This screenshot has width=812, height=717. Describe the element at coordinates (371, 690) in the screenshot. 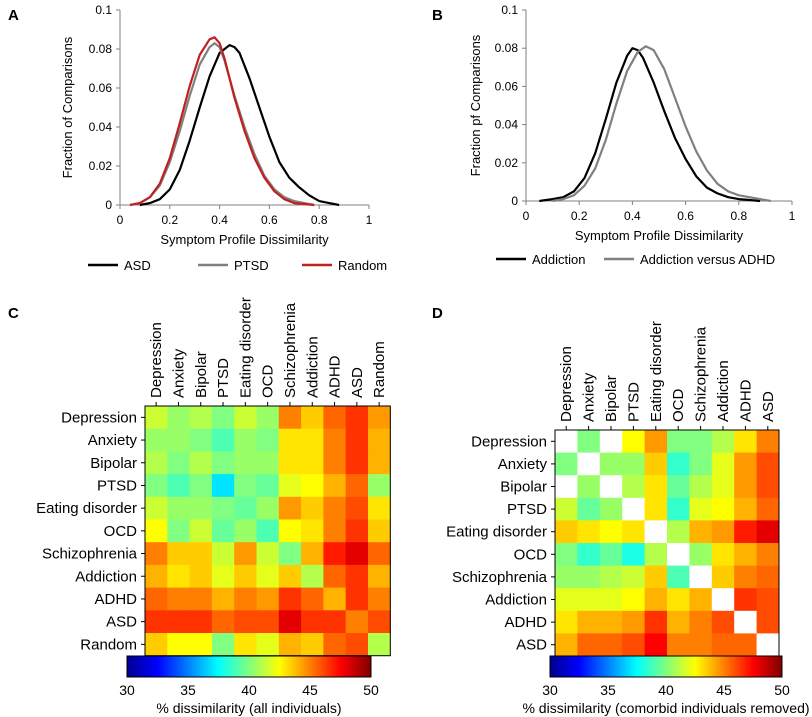

I see `colorbar-tick-label: 50` at that location.